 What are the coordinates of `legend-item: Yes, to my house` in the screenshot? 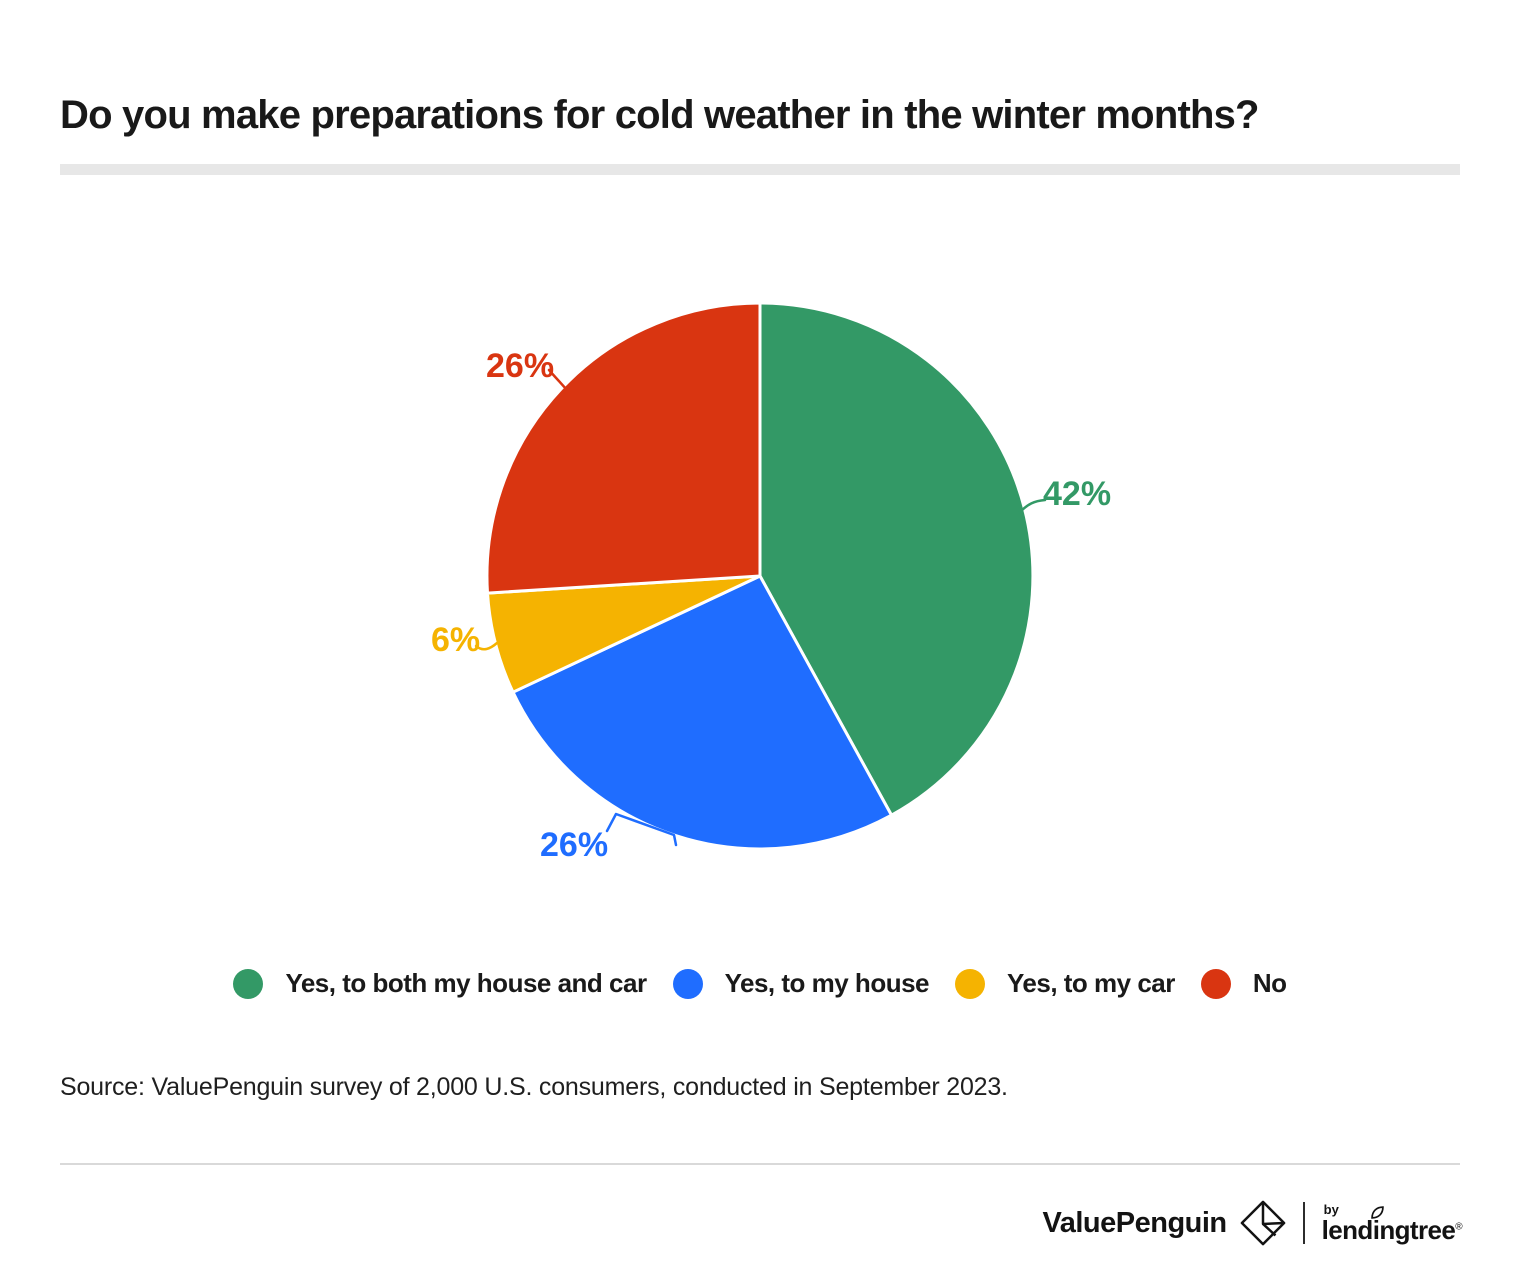 It's located at (801, 983).